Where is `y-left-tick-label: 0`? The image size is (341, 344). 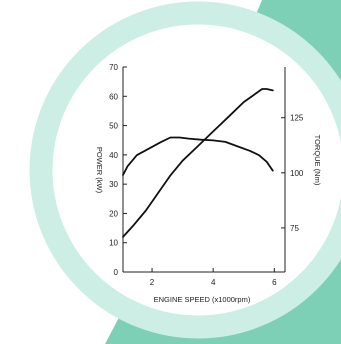 y-left-tick-label: 0 is located at coordinates (116, 272).